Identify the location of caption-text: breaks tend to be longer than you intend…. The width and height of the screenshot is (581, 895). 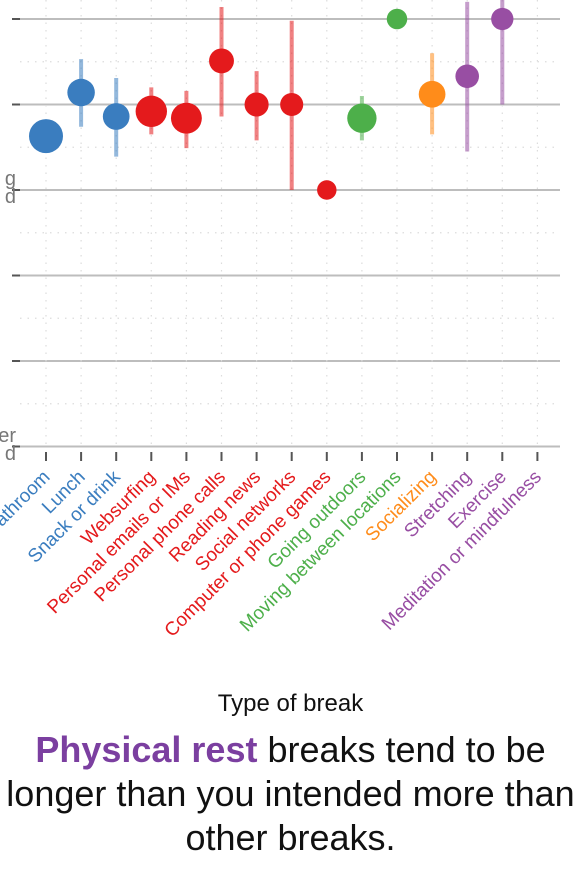
(290, 793).